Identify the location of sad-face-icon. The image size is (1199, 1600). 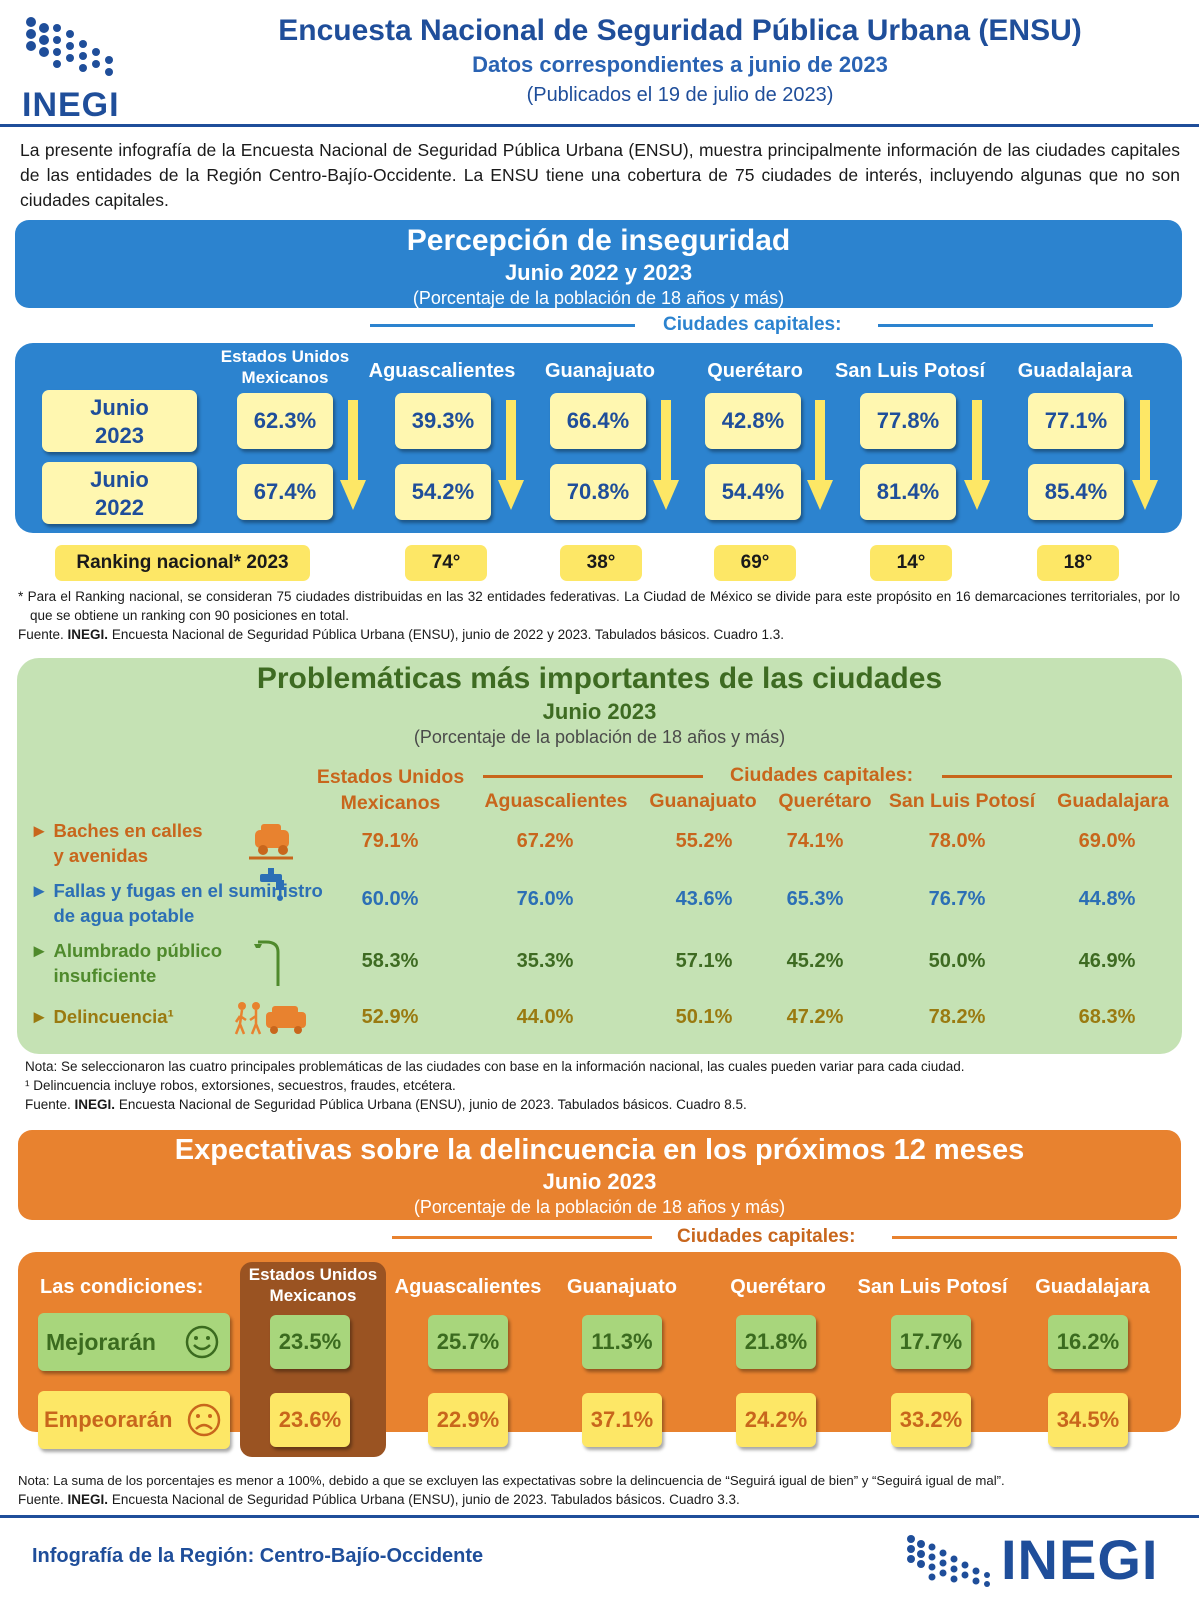
(204, 1420).